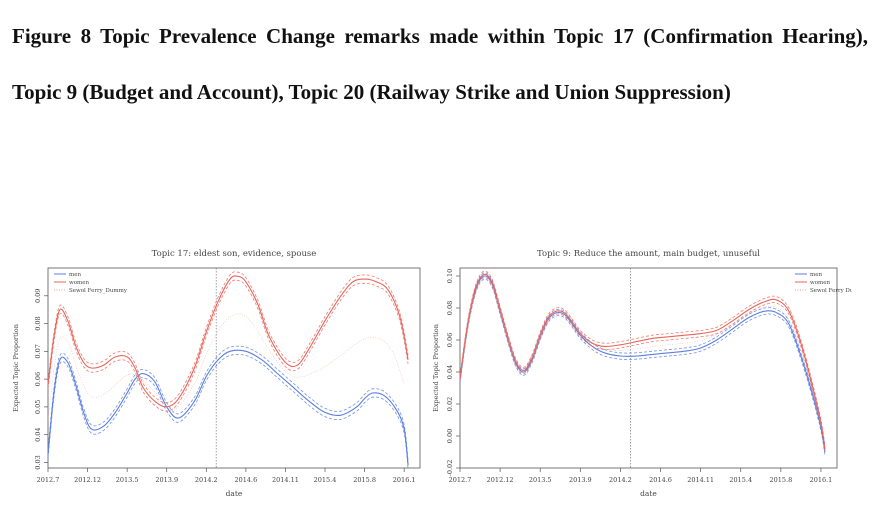 The height and width of the screenshot is (516, 883). Describe the element at coordinates (450, 404) in the screenshot. I see `y-tick-label: 0.02` at that location.